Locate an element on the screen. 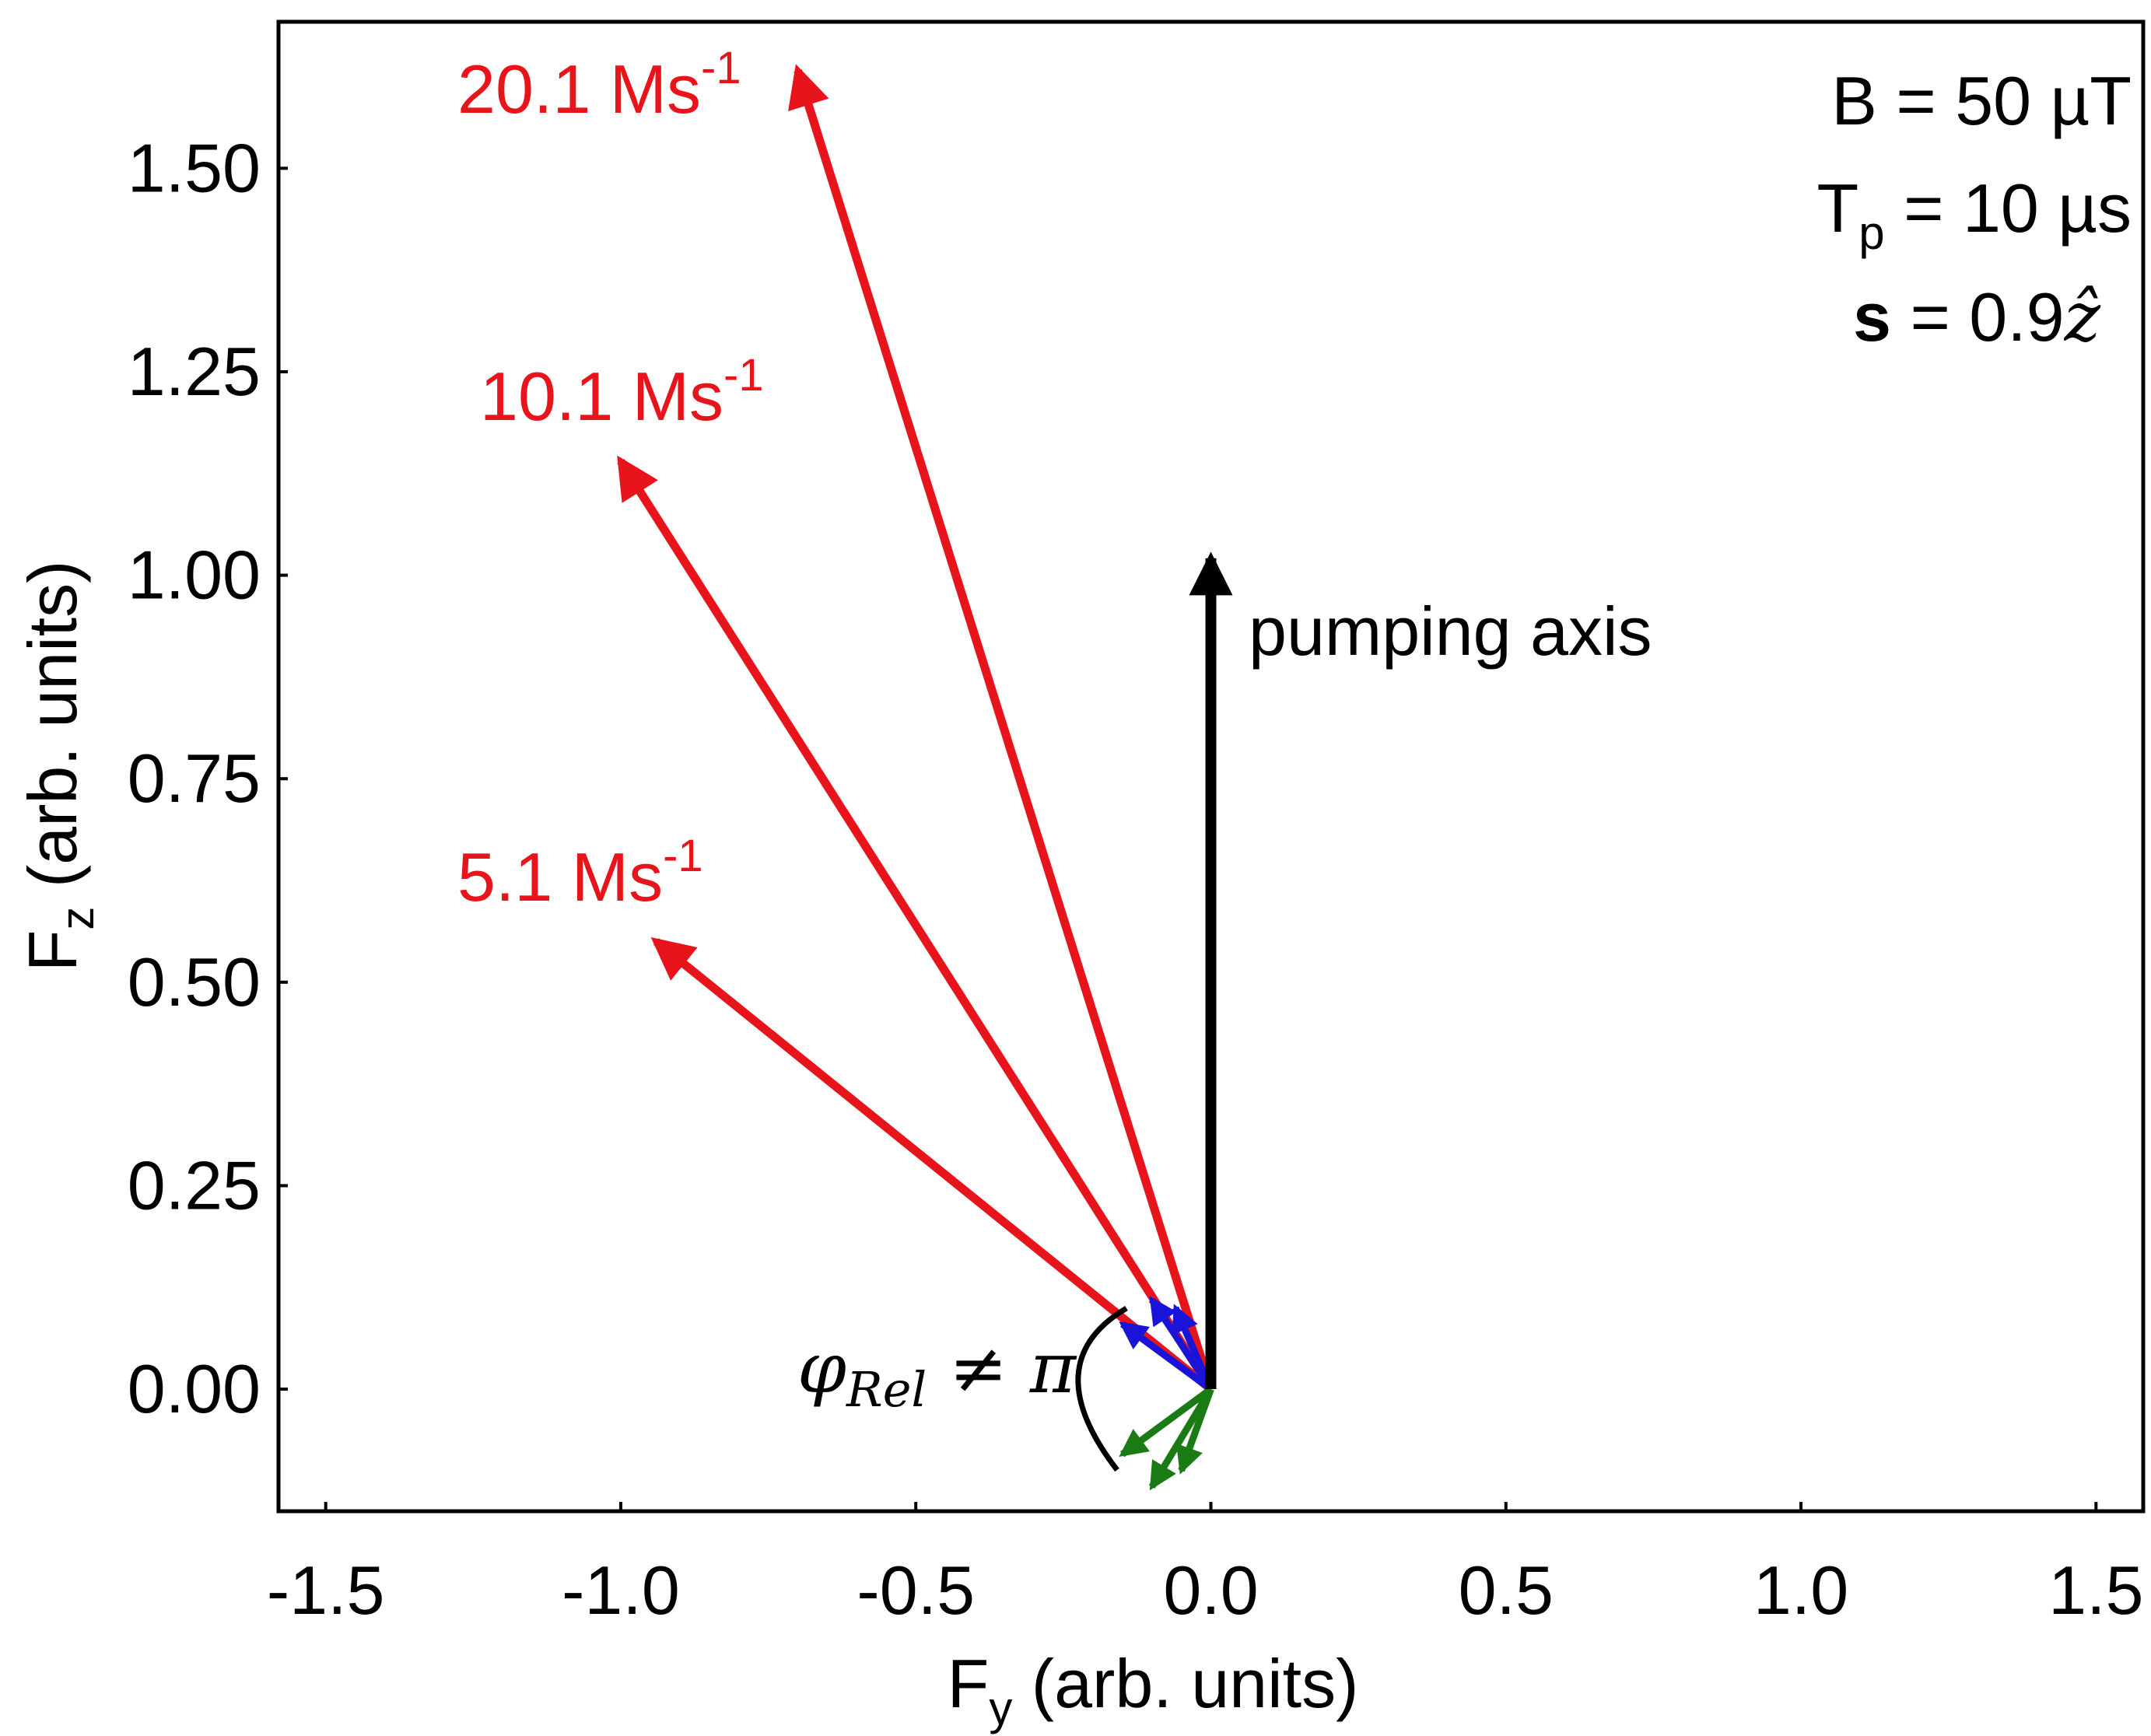  param-tp: Tp = 10 µs is located at coordinates (1974, 215).